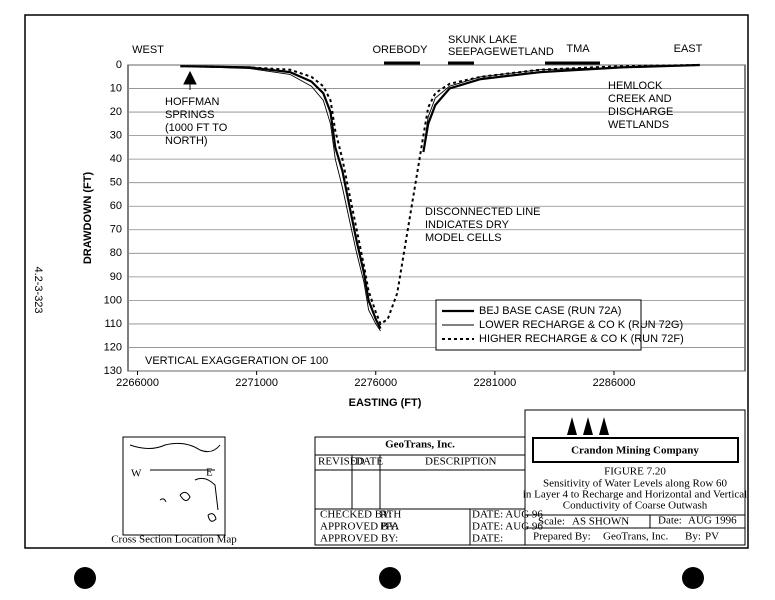 The width and height of the screenshot is (775, 600). What do you see at coordinates (483, 212) in the screenshot?
I see `annotation: DISCONNECTED LINE` at bounding box center [483, 212].